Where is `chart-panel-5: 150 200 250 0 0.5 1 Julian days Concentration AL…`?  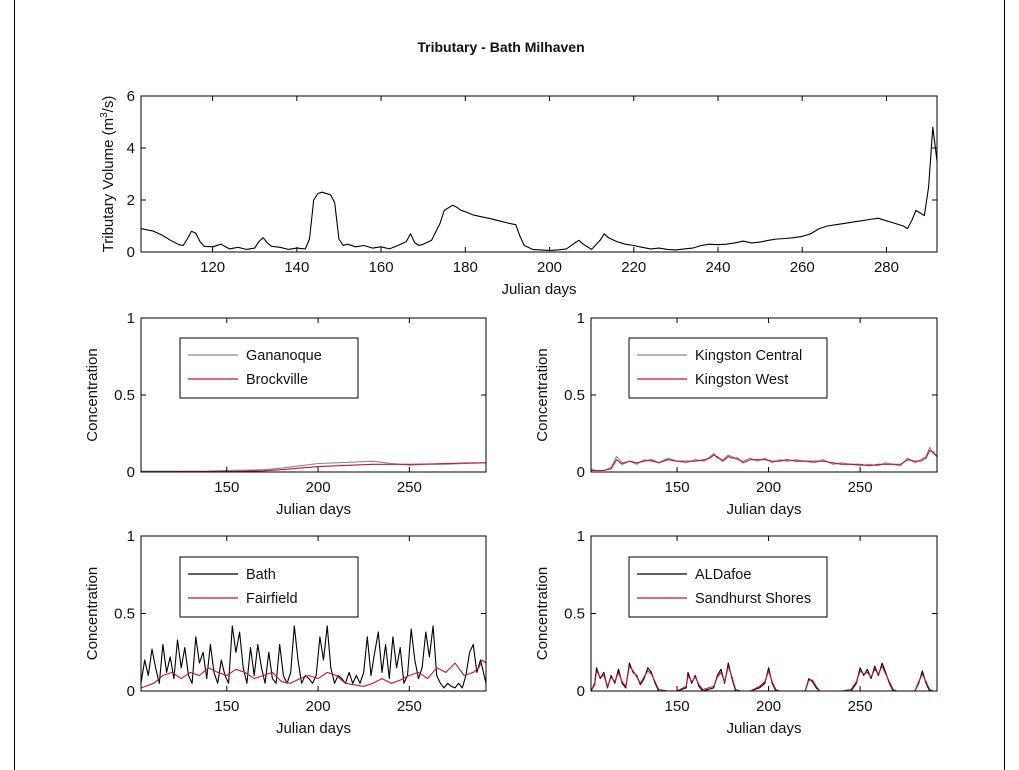 chart-panel-5: 150 200 250 0 0.5 1 Julian days Concentration AL… is located at coordinates (736, 632).